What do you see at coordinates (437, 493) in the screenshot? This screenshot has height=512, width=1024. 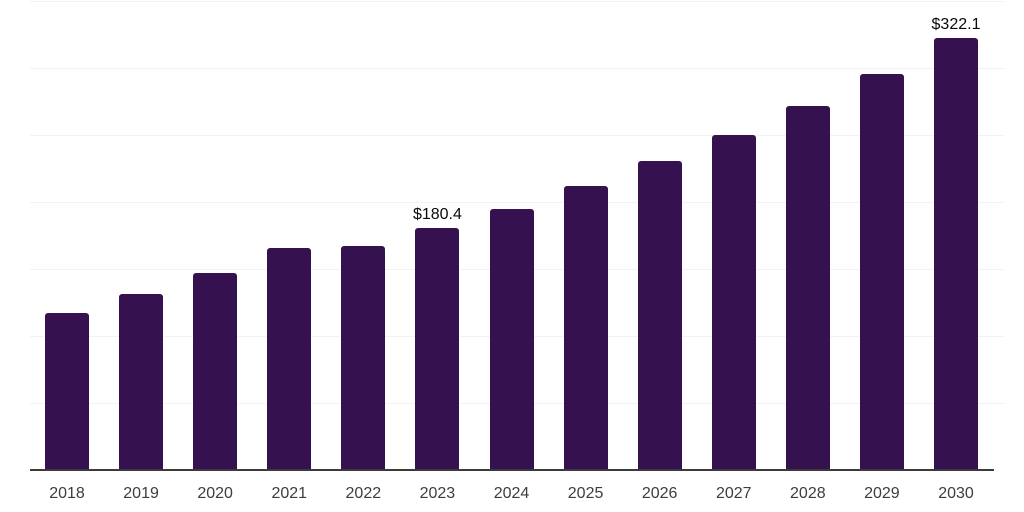 I see `x-tick-label-2023: 2023` at bounding box center [437, 493].